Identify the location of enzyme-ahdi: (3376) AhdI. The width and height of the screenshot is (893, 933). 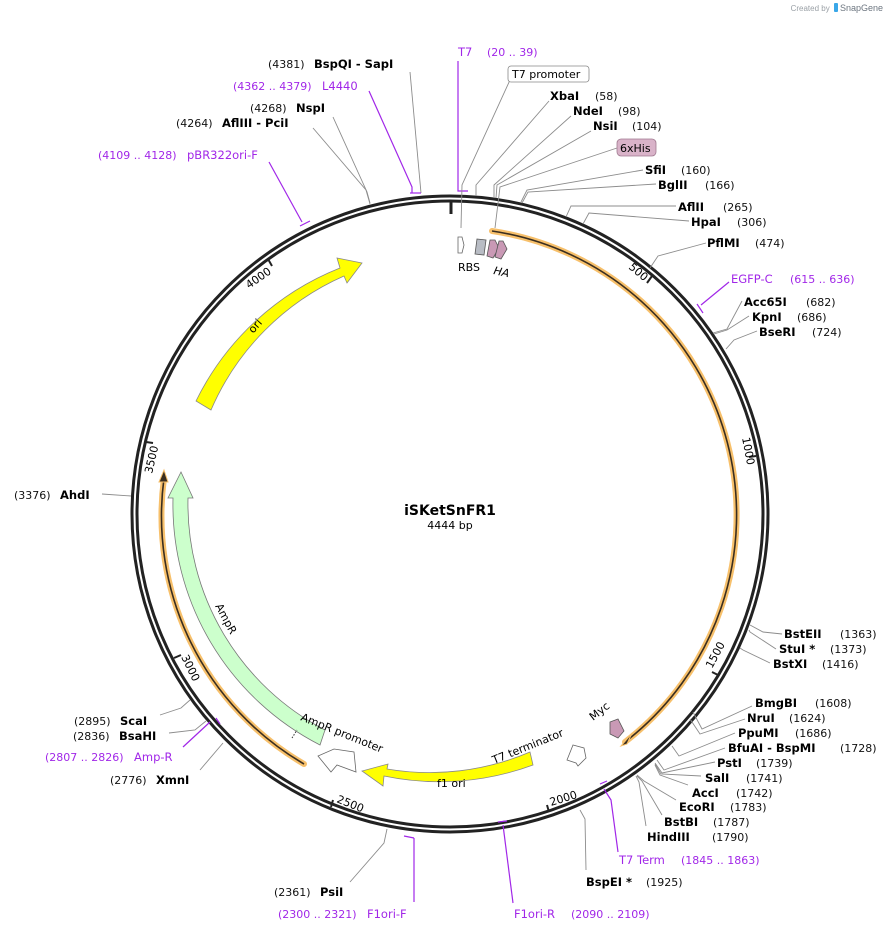
(73, 495).